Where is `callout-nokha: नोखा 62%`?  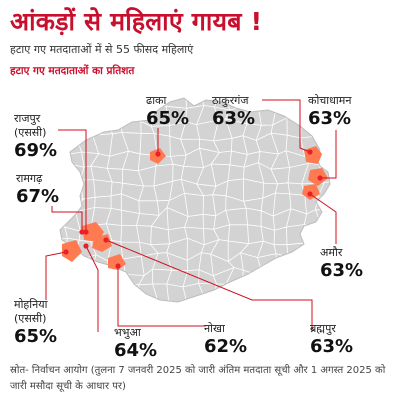
callout-nokha: नोखा 62% is located at coordinates (225, 340).